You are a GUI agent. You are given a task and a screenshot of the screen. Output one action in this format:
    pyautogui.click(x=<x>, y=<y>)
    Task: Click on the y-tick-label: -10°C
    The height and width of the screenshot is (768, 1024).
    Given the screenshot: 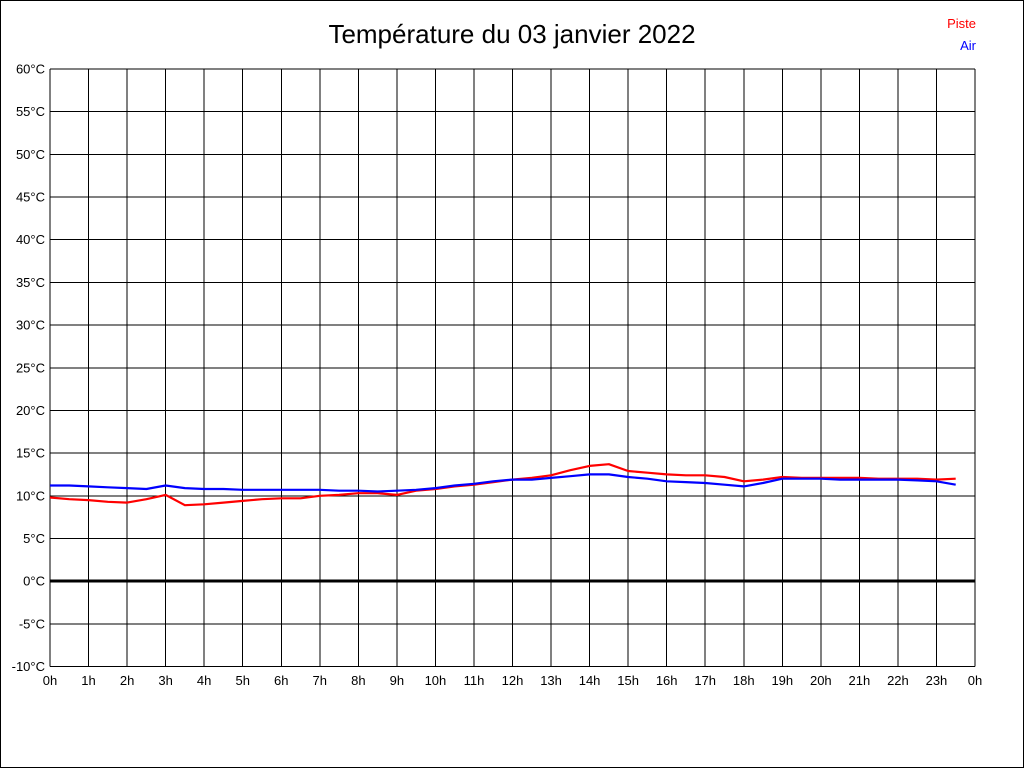 What is the action you would take?
    pyautogui.click(x=28, y=666)
    